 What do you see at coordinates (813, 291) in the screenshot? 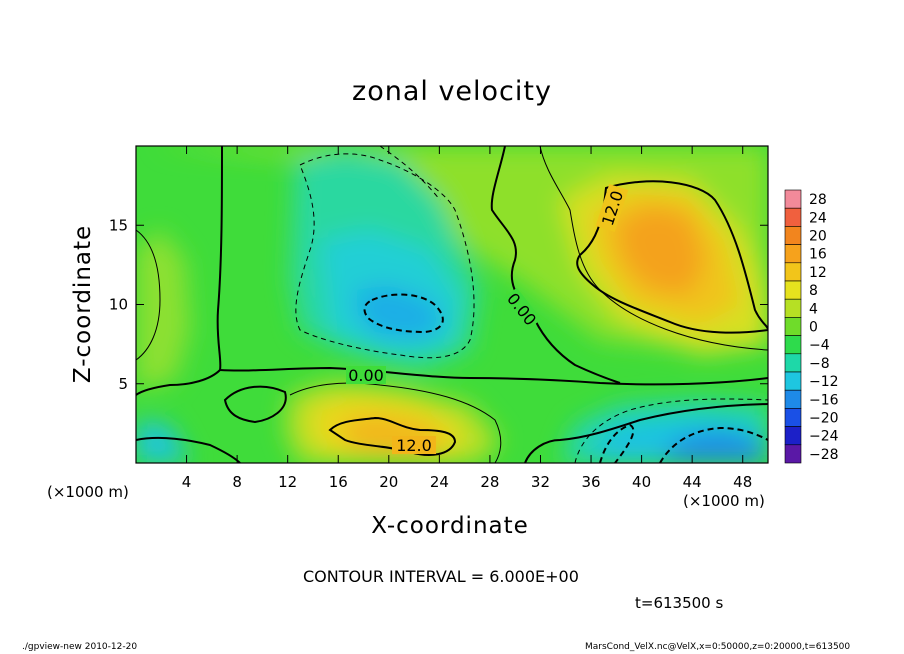
I see `colorbar-label: 8` at bounding box center [813, 291].